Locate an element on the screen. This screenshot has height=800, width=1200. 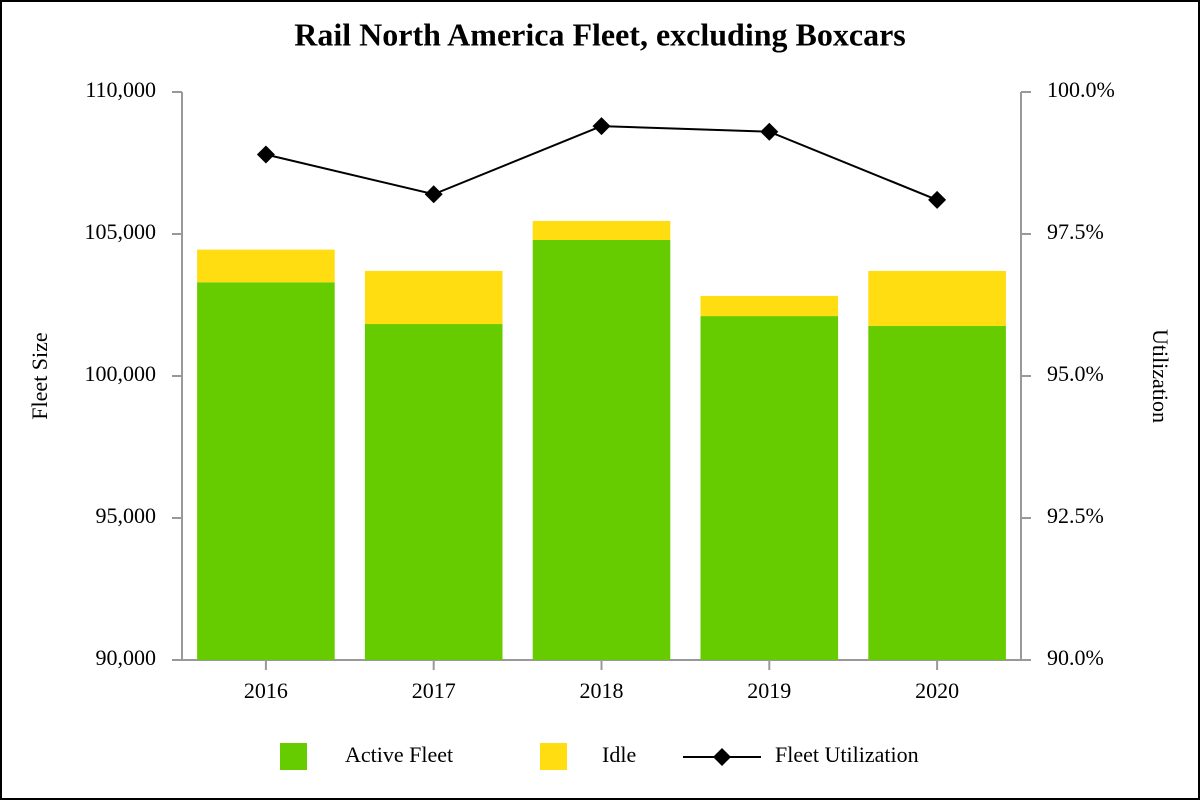
x-tick-label: 2016 is located at coordinates (266, 690).